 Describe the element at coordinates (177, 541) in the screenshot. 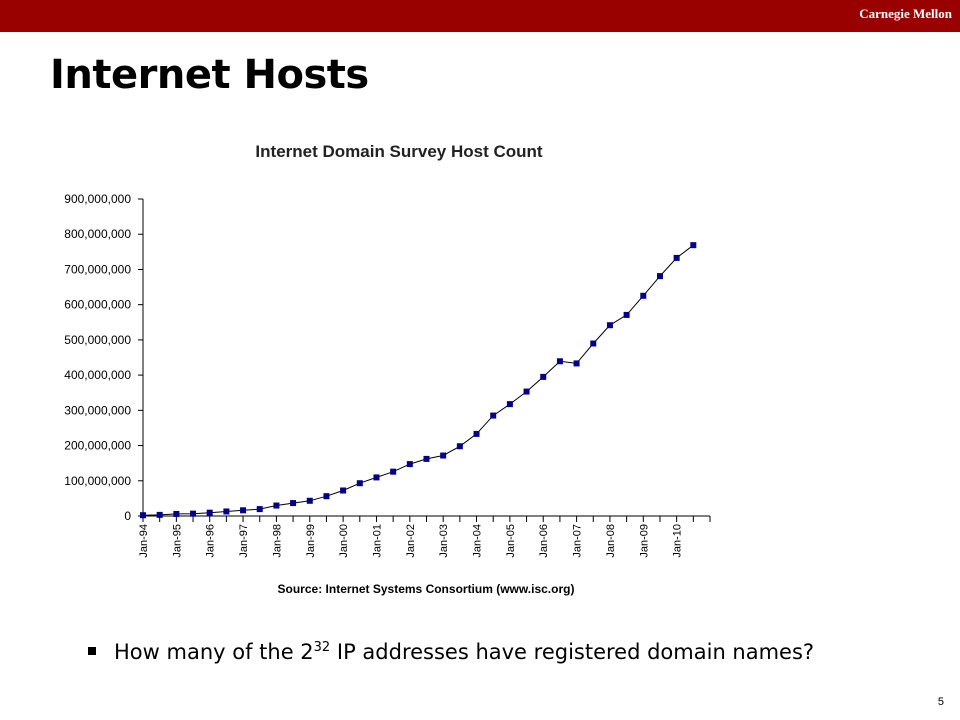

I see `x-tick-label: Jan-95` at that location.